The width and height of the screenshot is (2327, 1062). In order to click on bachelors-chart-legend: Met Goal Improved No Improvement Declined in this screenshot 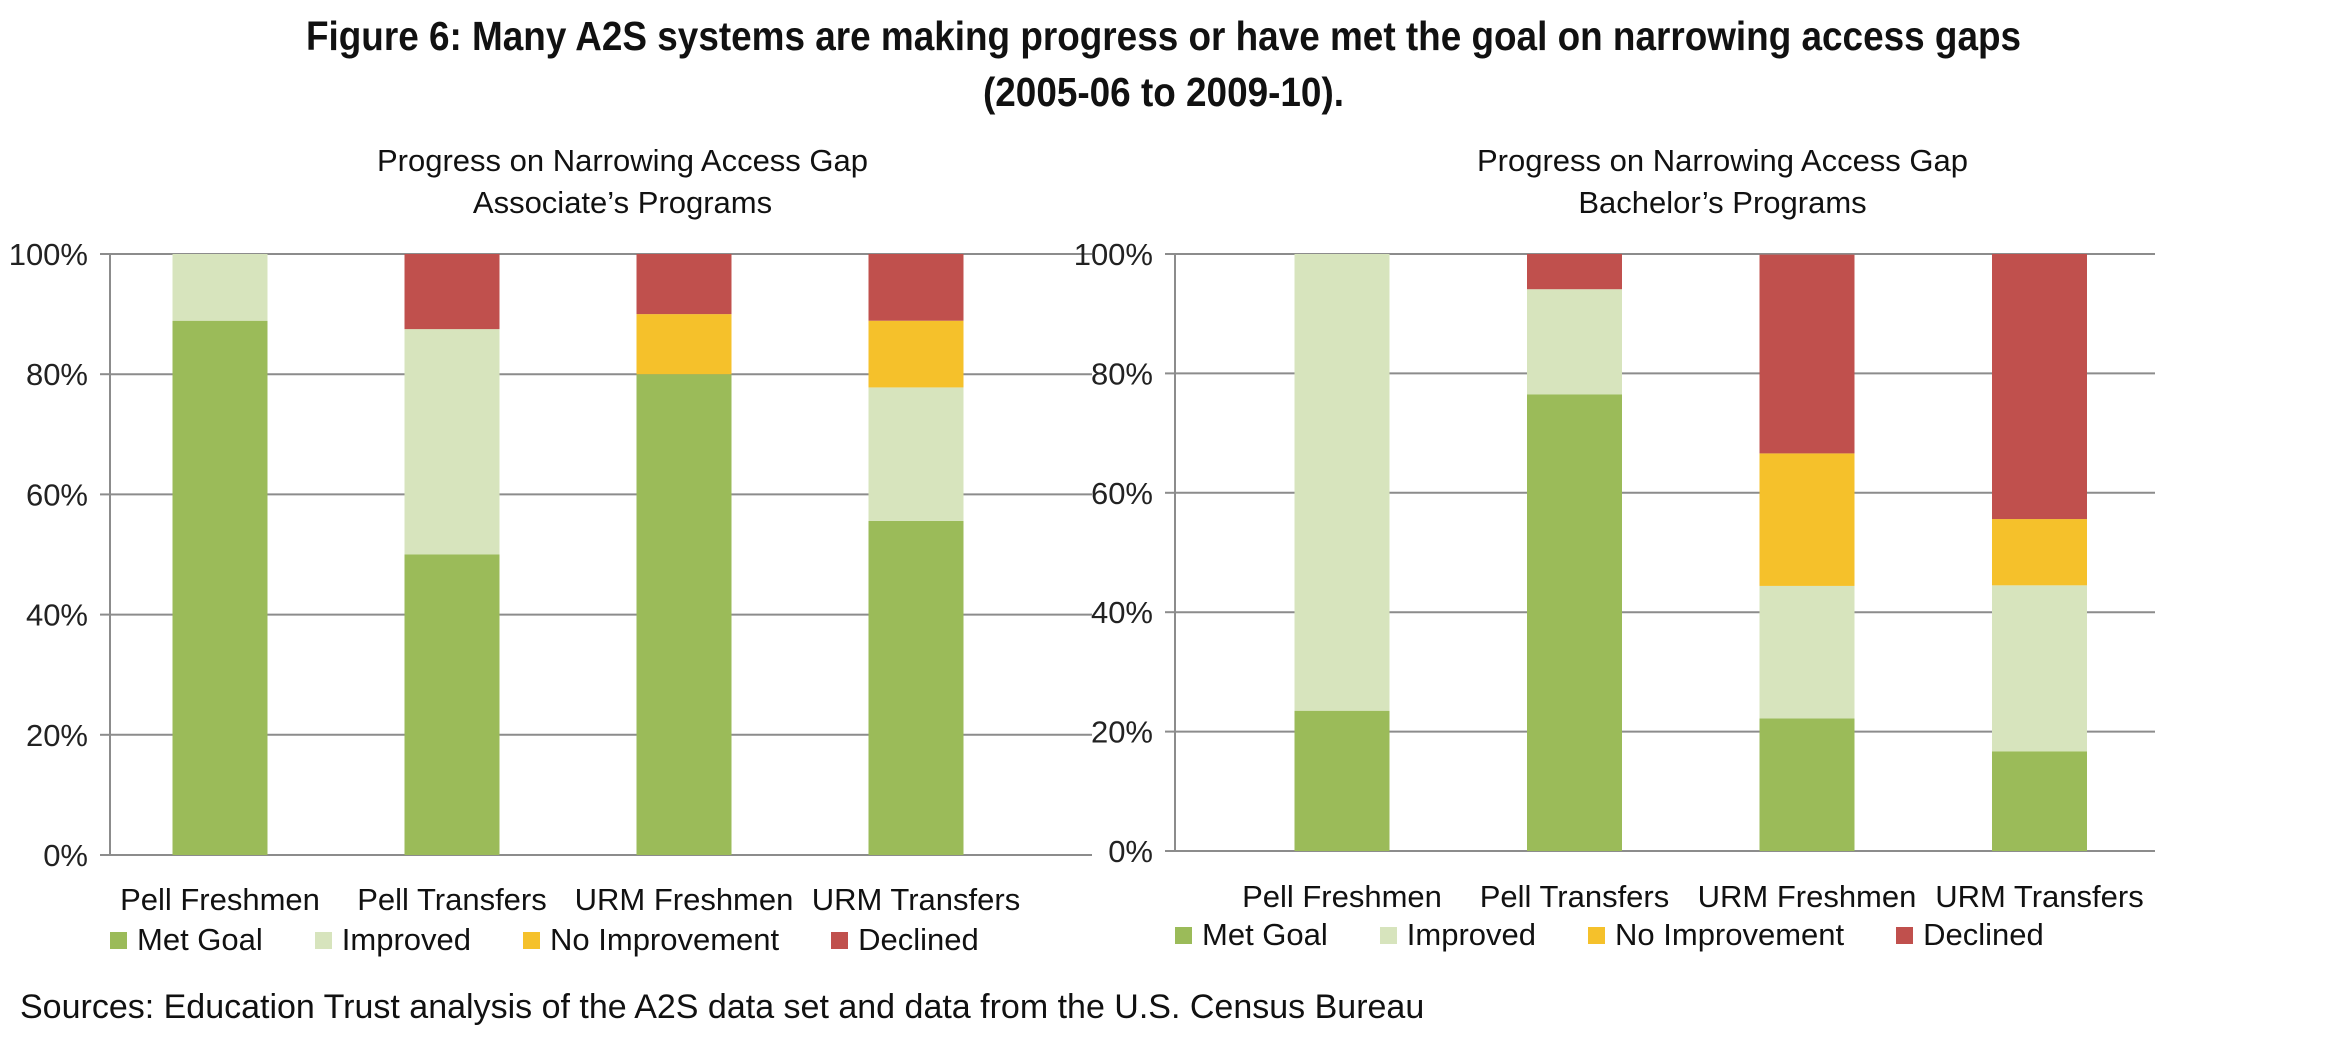, I will do `click(1609, 935)`.